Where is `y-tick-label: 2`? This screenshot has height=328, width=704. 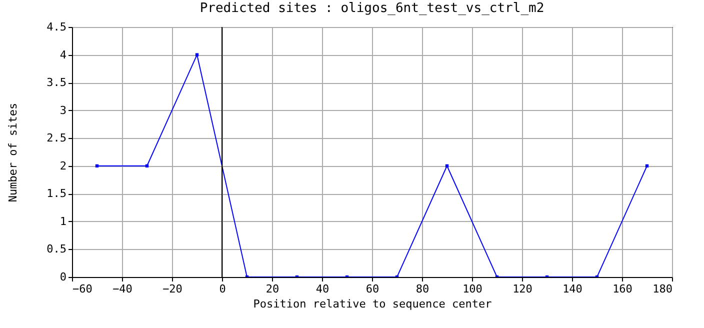 y-tick-label: 2 is located at coordinates (63, 165).